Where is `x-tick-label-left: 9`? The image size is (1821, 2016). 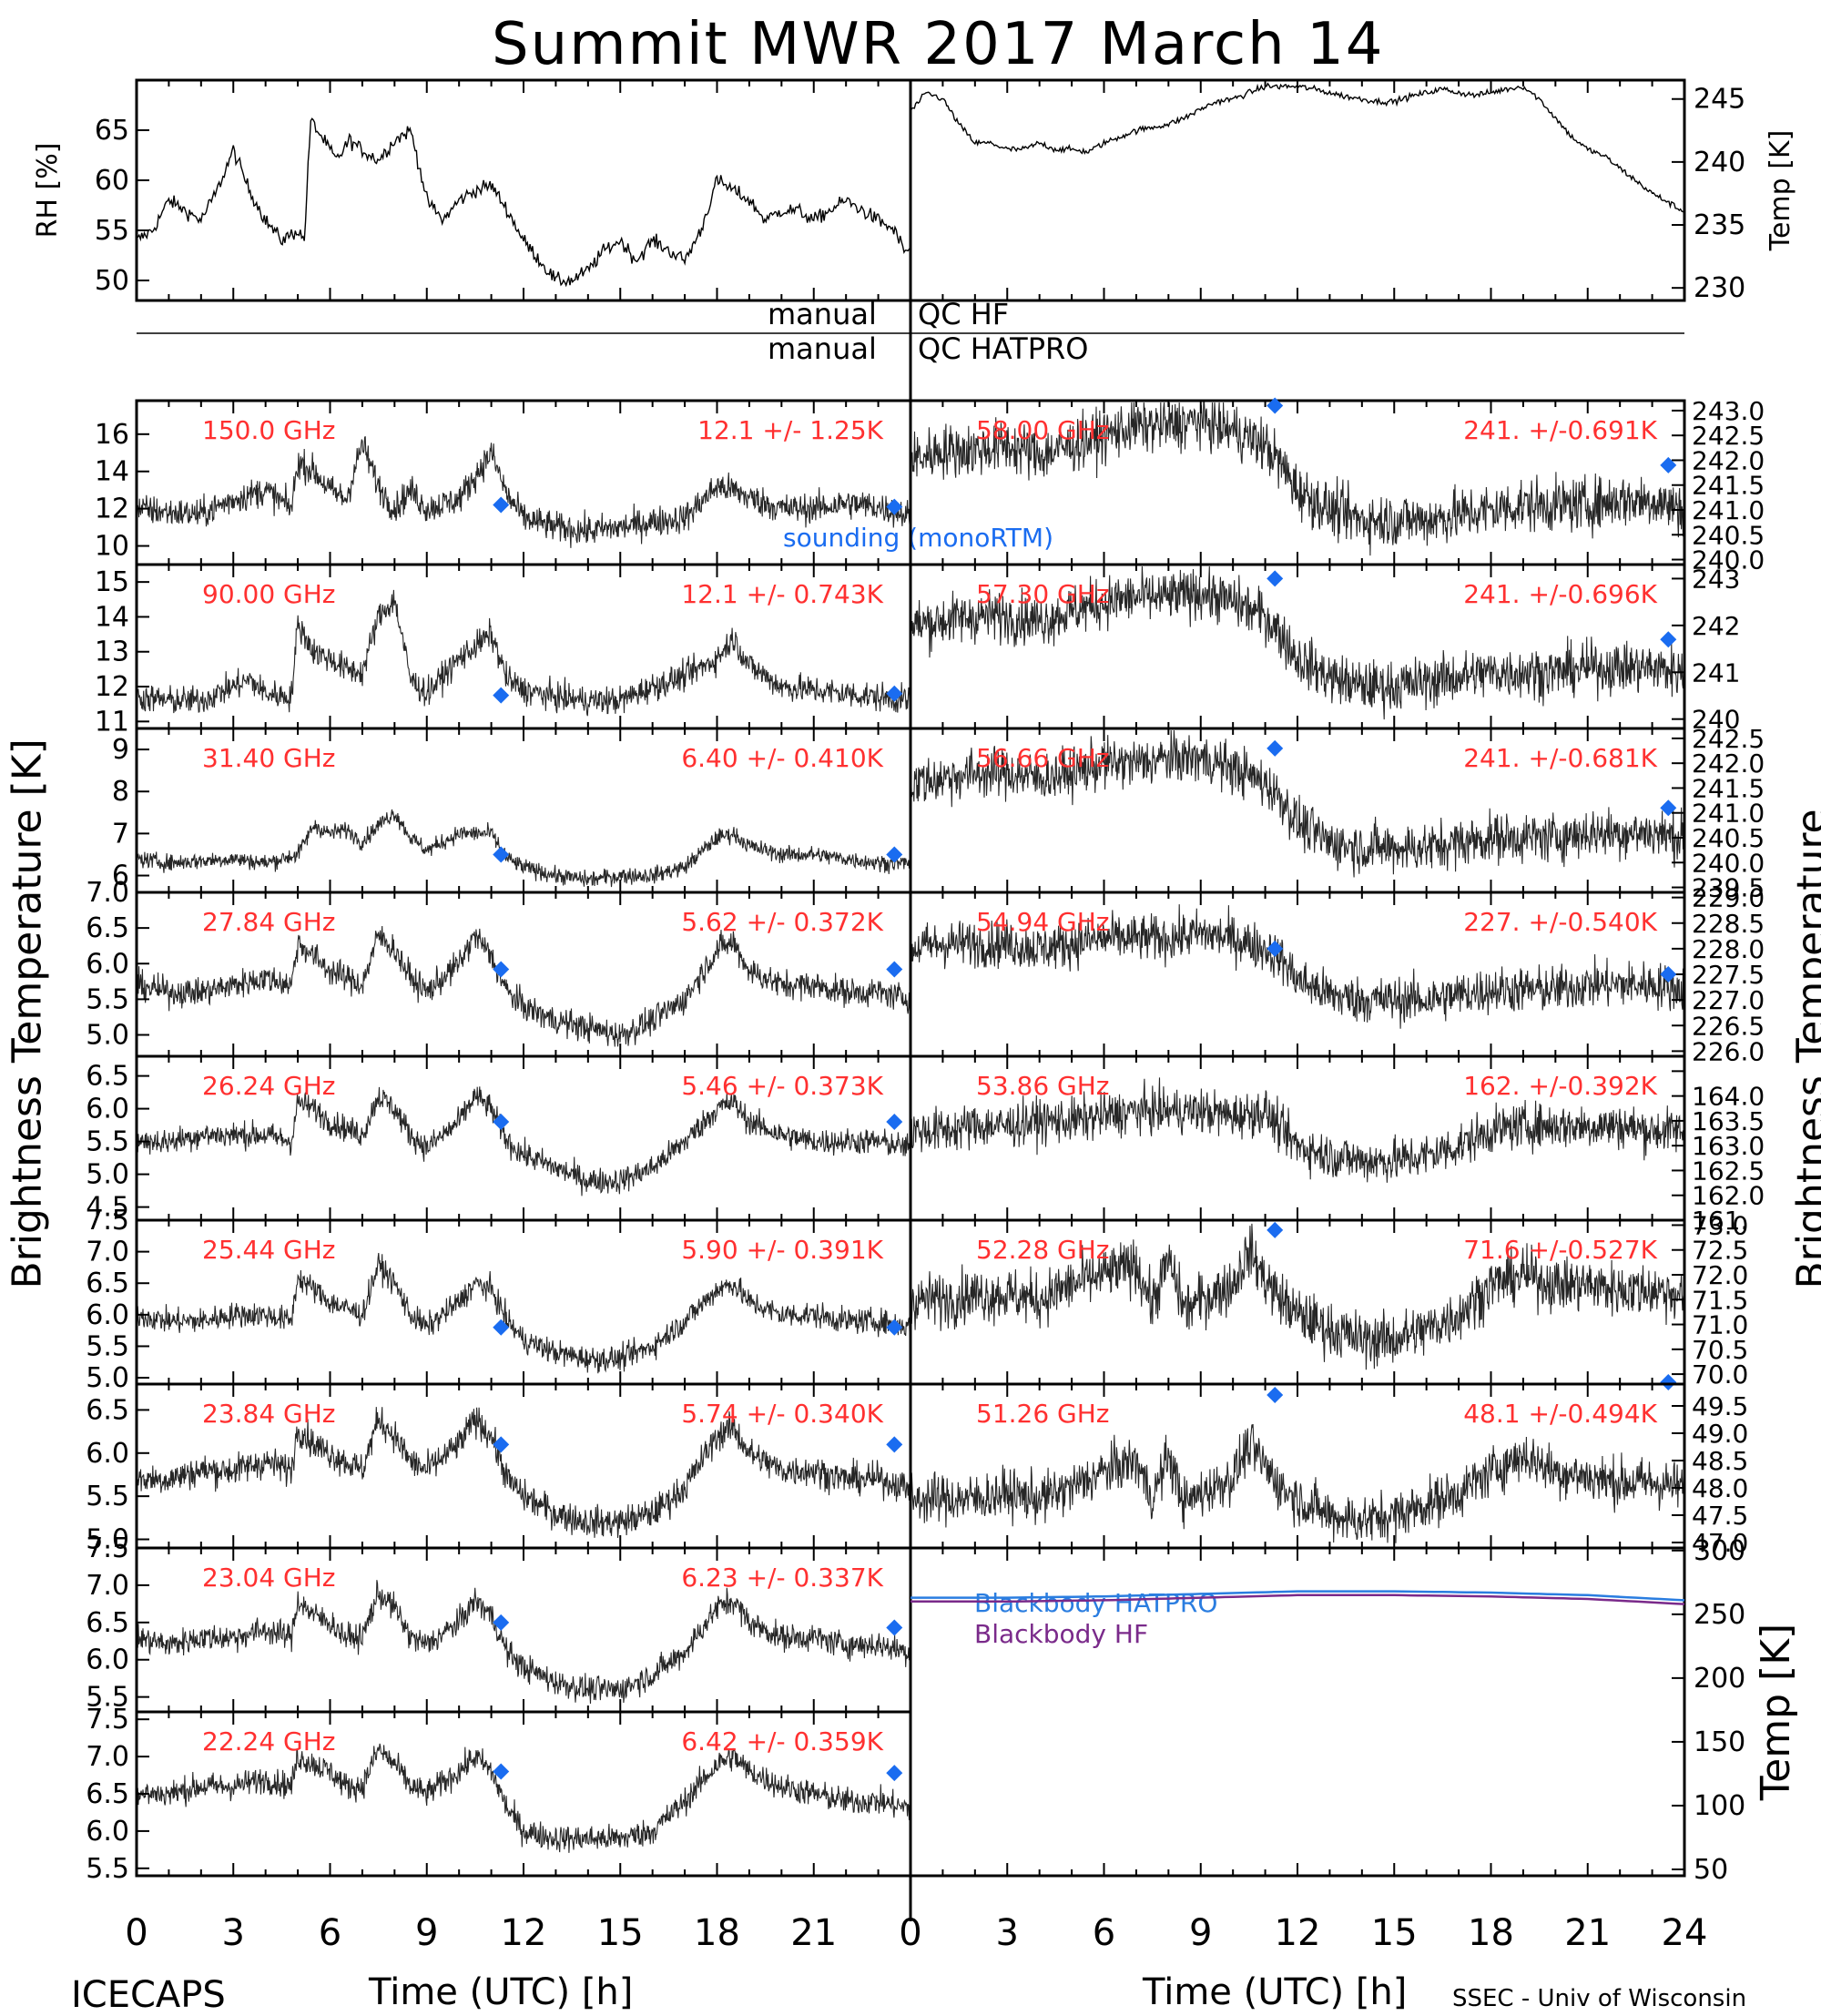 x-tick-label-left: 9 is located at coordinates (426, 1933).